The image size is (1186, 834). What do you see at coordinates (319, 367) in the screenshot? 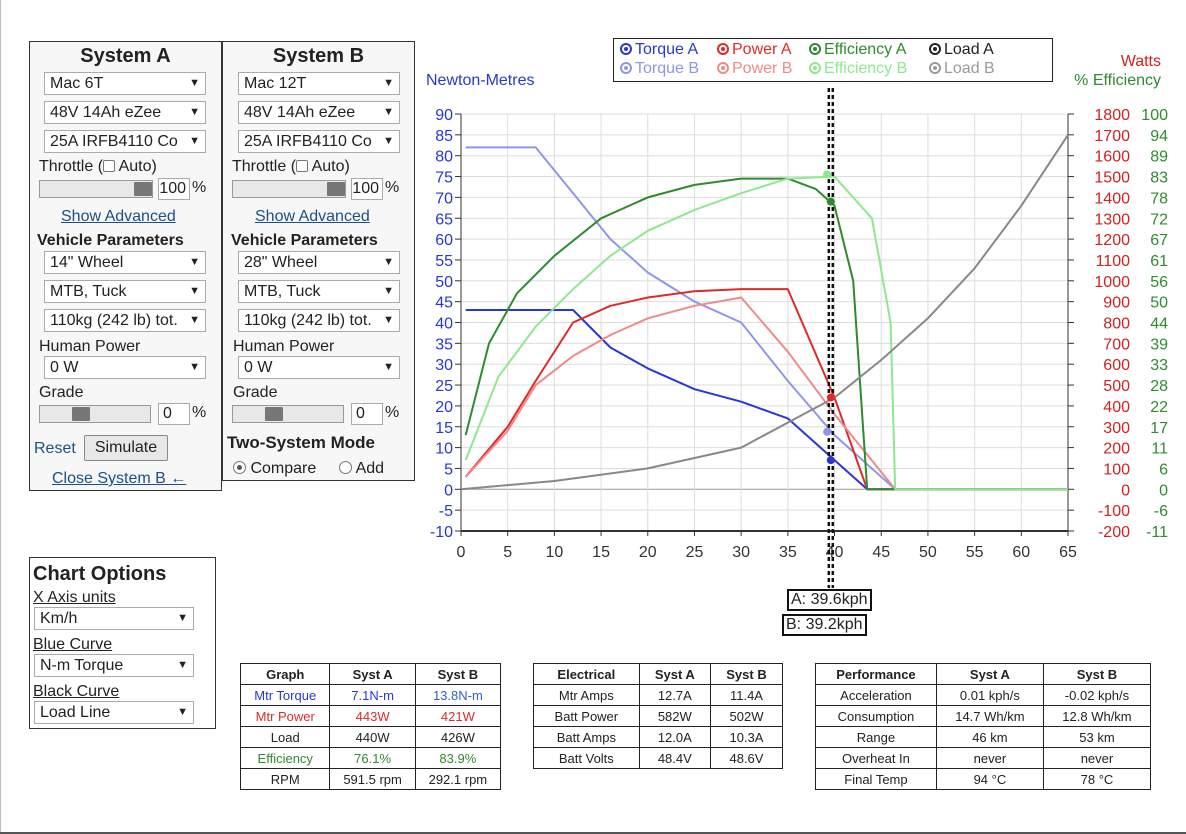
I see `human-power-select-b: 0 W ▼` at bounding box center [319, 367].